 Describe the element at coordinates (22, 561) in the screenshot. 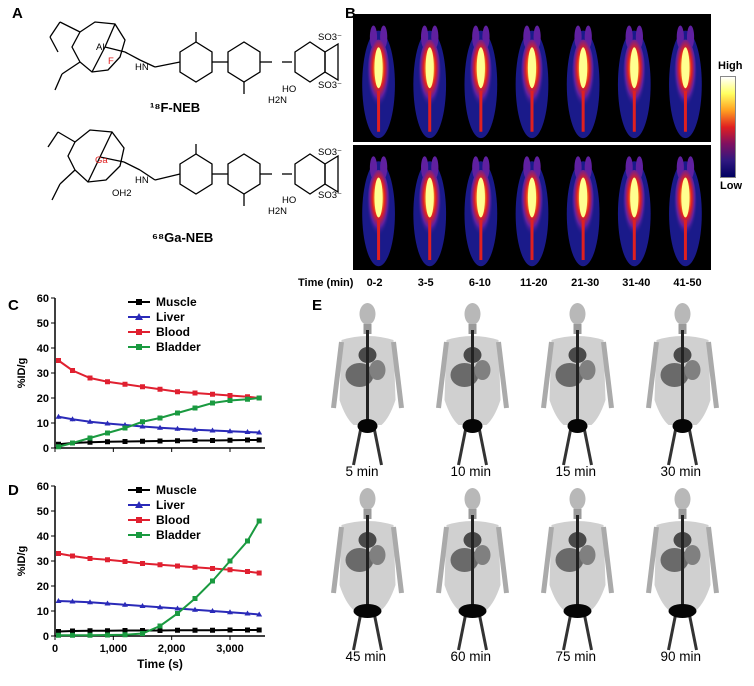

I see `y-axis-label: %ID/g` at that location.